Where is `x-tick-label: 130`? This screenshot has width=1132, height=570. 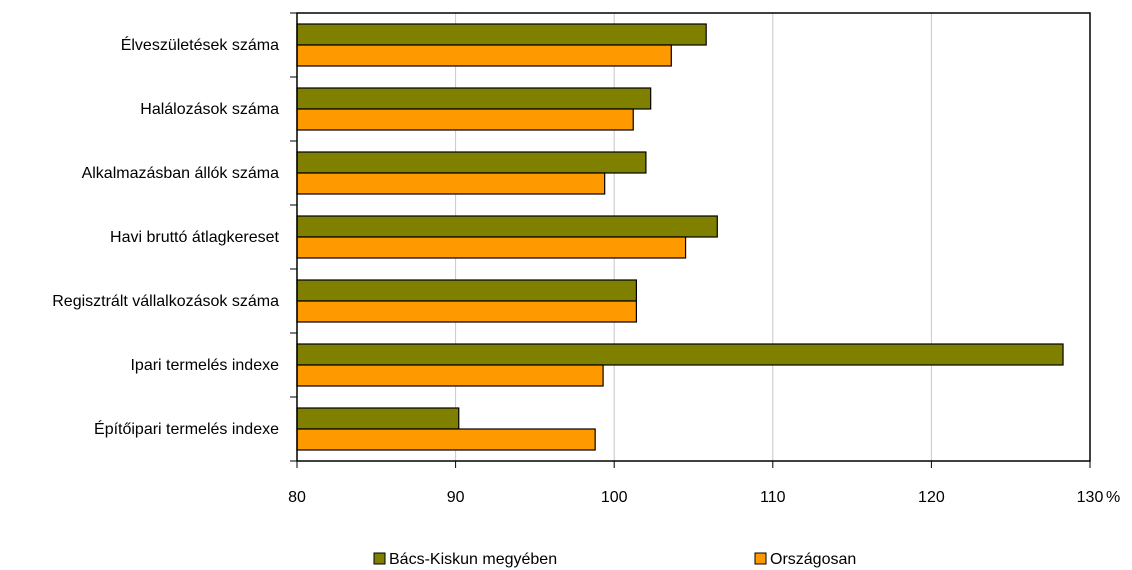 x-tick-label: 130 is located at coordinates (1090, 497).